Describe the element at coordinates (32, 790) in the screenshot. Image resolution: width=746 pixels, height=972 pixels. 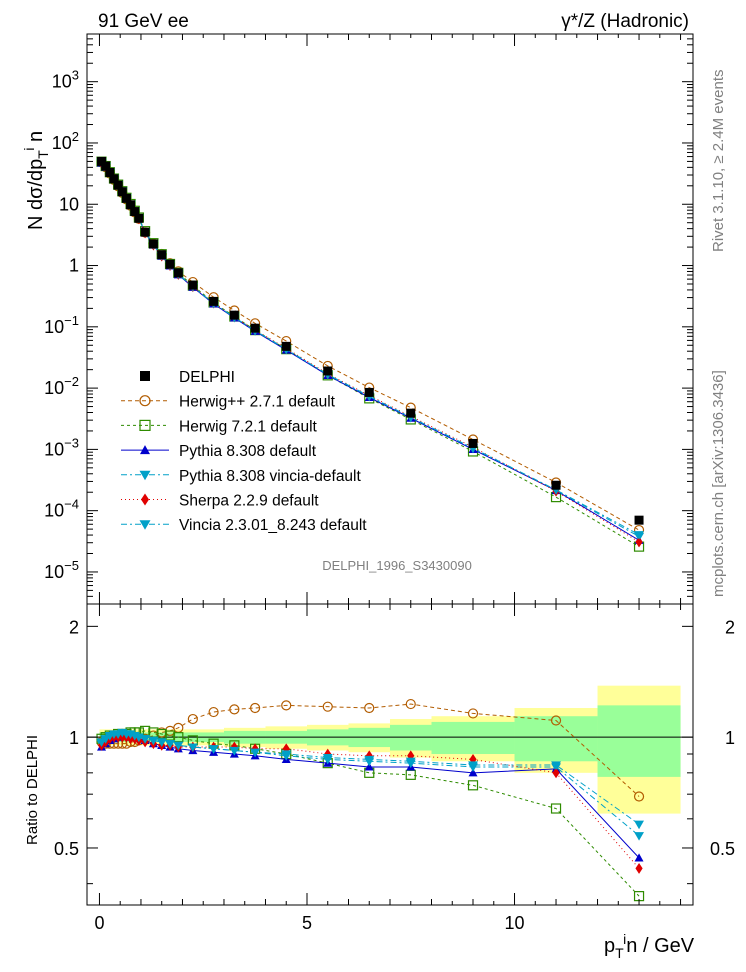
I see `y-axis-title-ratio: Ratio to DELPHI` at that location.